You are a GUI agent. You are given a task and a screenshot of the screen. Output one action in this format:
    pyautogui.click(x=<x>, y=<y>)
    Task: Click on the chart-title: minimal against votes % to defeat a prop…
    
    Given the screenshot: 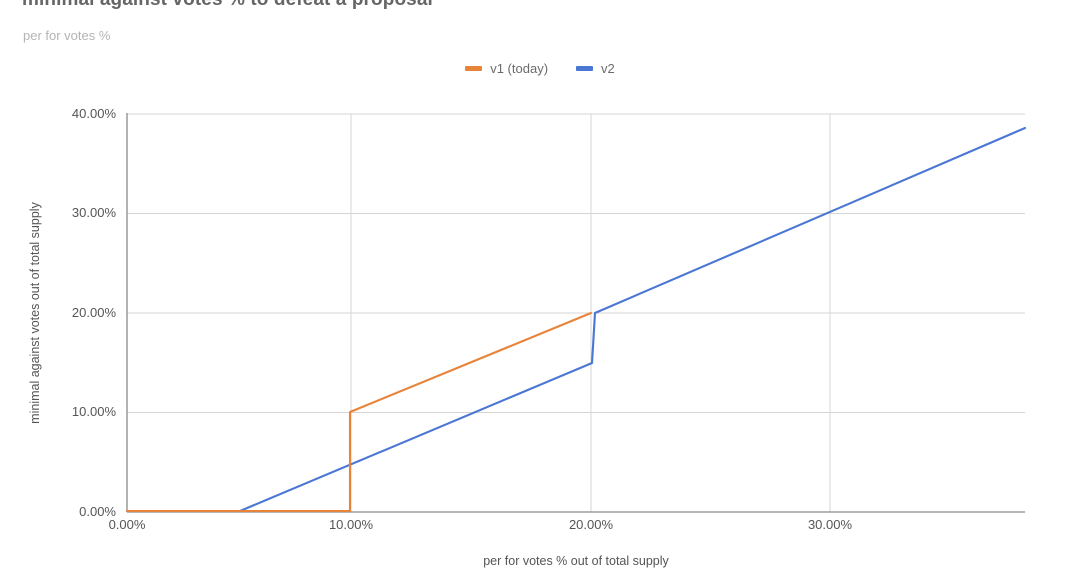 What is the action you would take?
    pyautogui.click(x=227, y=5)
    